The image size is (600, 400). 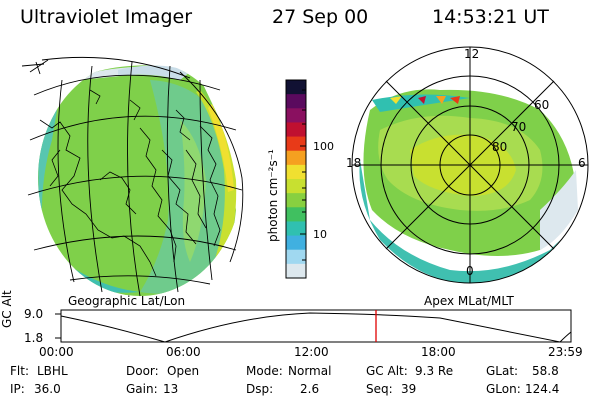 What do you see at coordinates (542, 389) in the screenshot?
I see `glon-value: 124.4` at bounding box center [542, 389].